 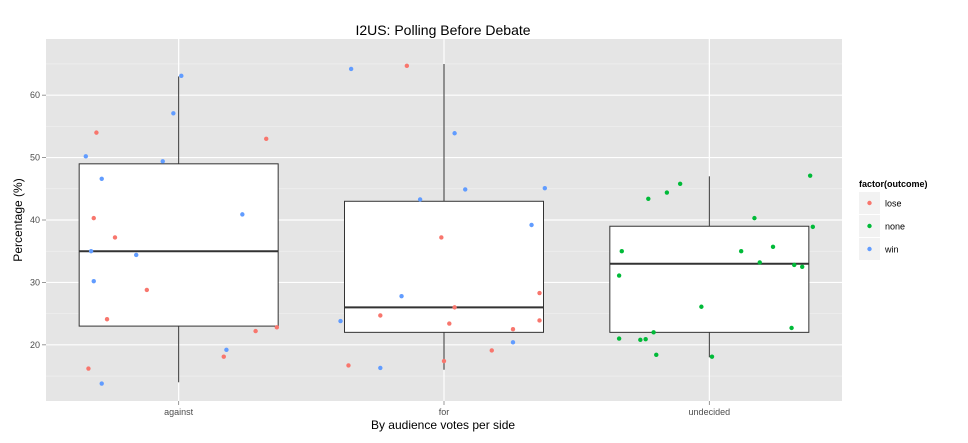 I want to click on legend-label-win: win, so click(x=891, y=250).